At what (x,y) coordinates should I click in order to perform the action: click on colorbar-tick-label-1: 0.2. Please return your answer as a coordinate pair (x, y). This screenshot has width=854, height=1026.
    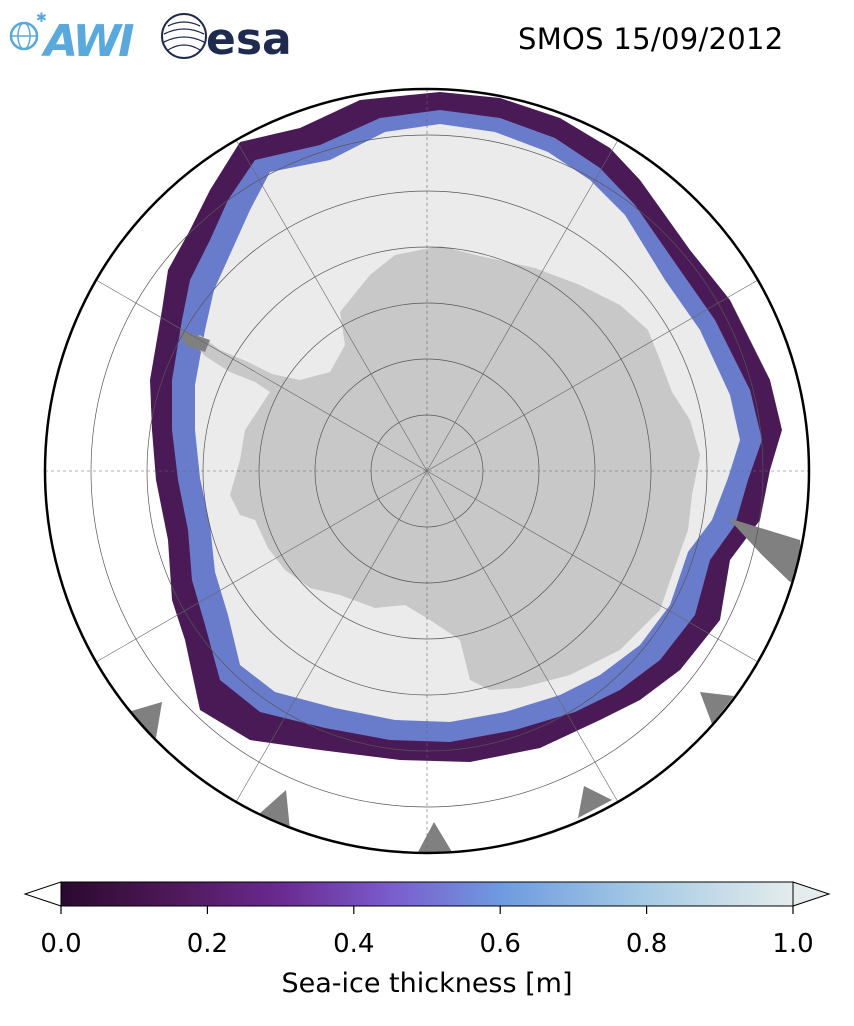
    Looking at the image, I should click on (207, 944).